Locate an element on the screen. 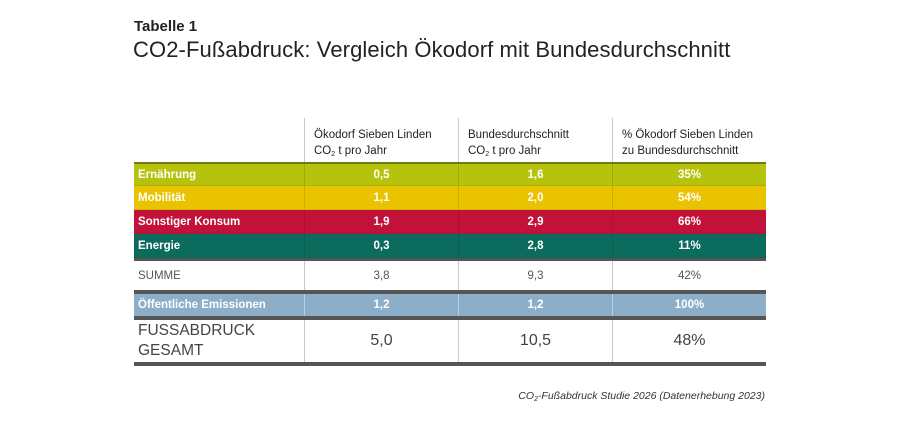 This screenshot has width=900, height=425. row-label: Ernährung is located at coordinates (167, 174).